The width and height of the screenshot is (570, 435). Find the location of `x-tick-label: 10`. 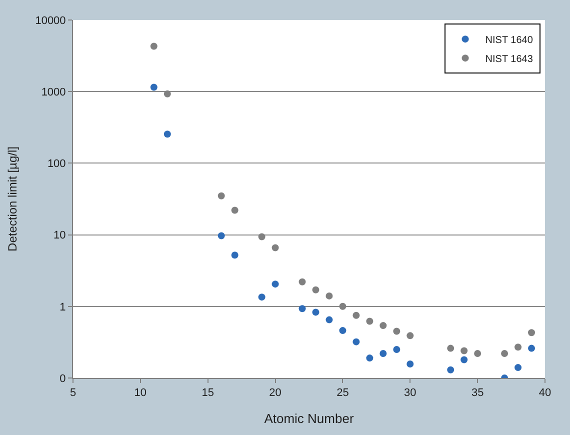

x-tick-label: 10 is located at coordinates (140, 393).